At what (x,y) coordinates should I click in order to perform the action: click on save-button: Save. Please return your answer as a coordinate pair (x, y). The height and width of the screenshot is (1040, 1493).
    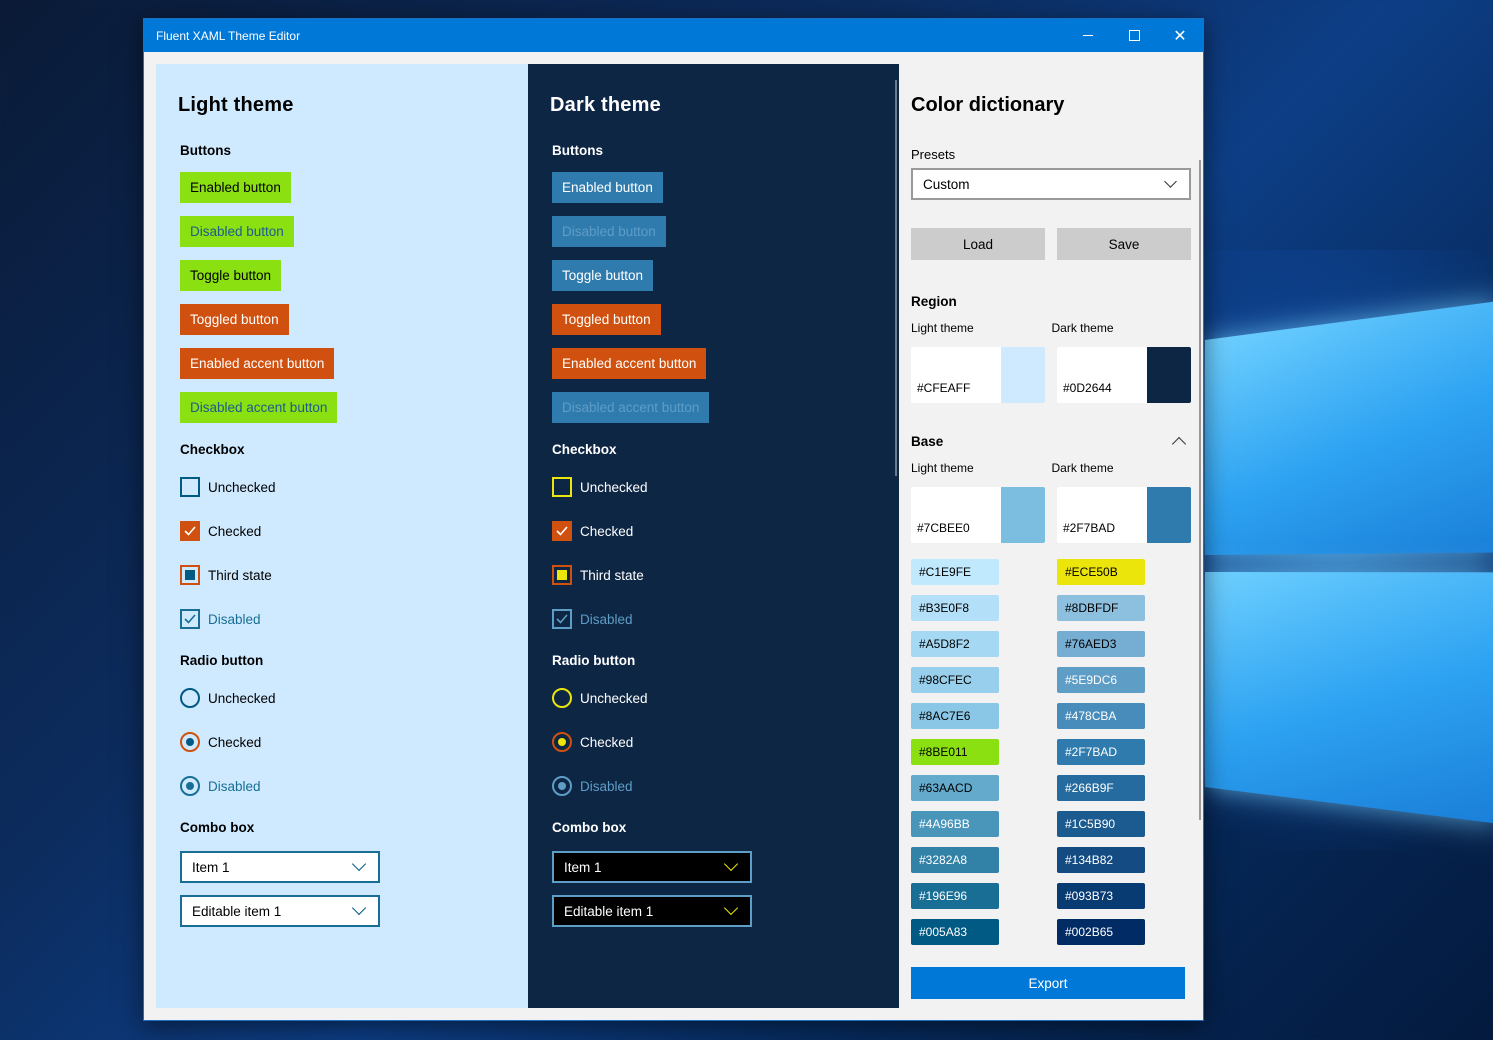
    Looking at the image, I should click on (1124, 244).